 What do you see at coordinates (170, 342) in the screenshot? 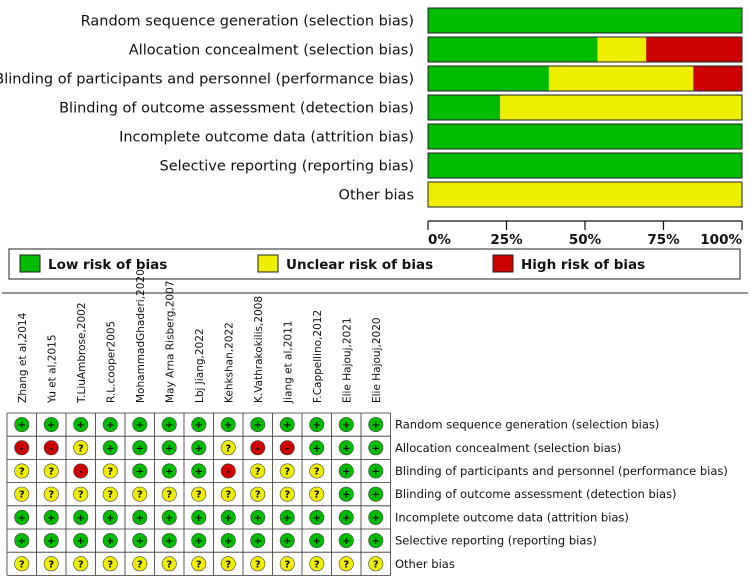
I see `study-label: May Arna Risberg,2007` at bounding box center [170, 342].